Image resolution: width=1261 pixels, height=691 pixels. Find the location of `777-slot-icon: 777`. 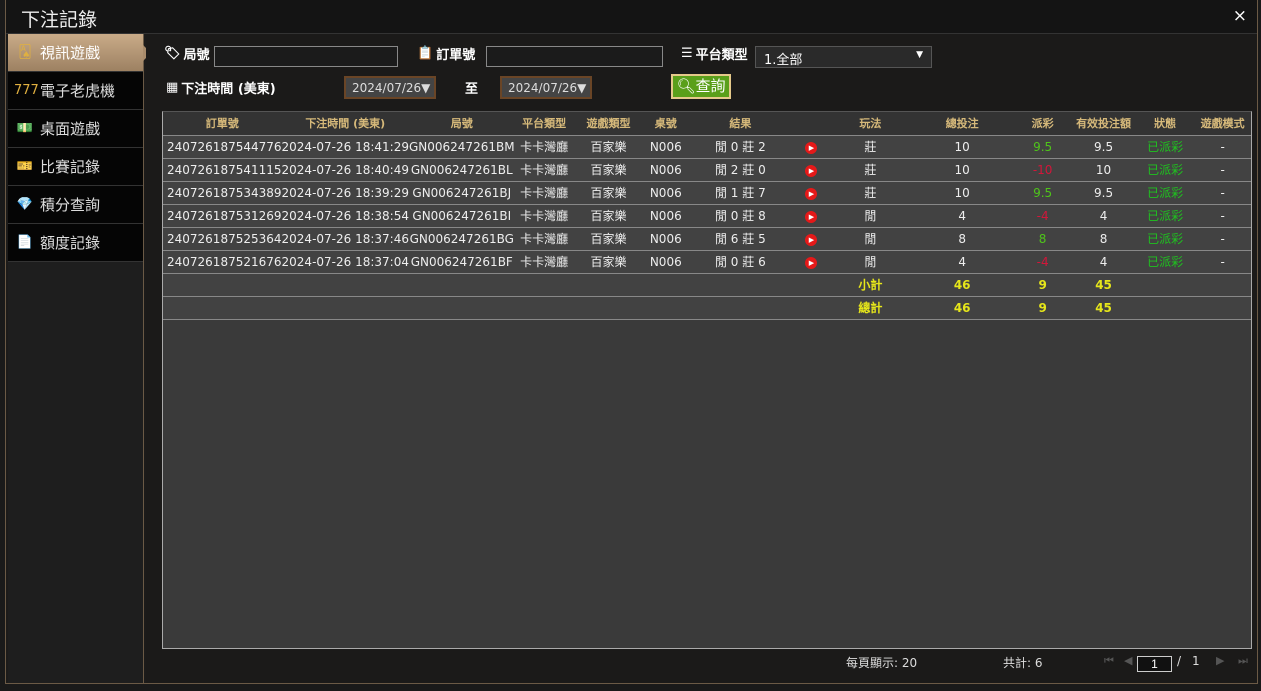

777-slot-icon: 777 is located at coordinates (26, 90).